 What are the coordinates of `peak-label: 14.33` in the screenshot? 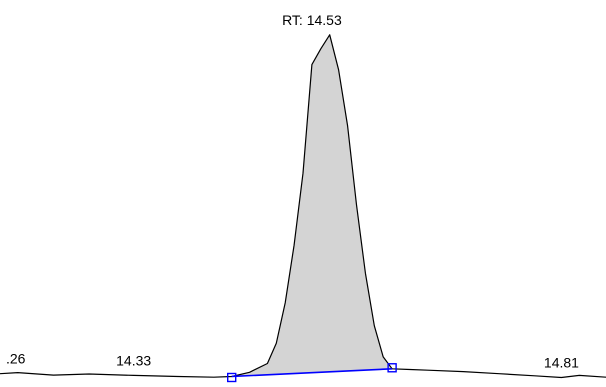 It's located at (133, 360).